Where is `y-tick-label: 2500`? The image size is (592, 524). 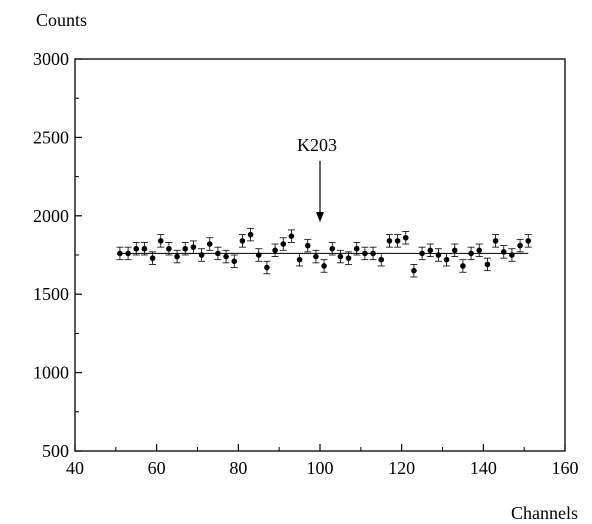 y-tick-label: 2500 is located at coordinates (51, 137).